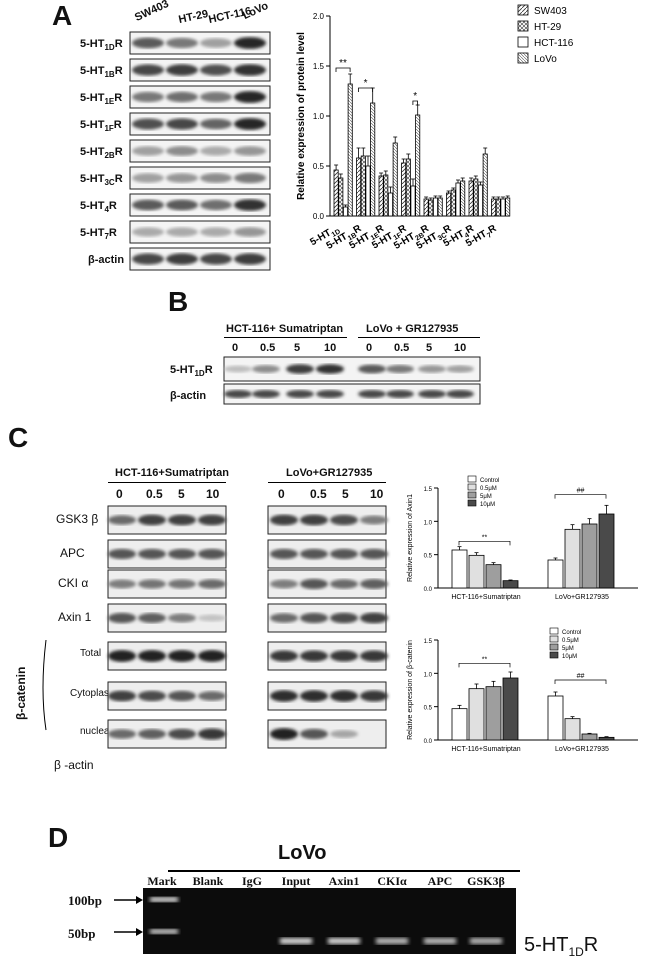 The image size is (650, 969). Describe the element at coordinates (344, 881) in the screenshot. I see `panel-d-lane-4: Axin1` at that location.